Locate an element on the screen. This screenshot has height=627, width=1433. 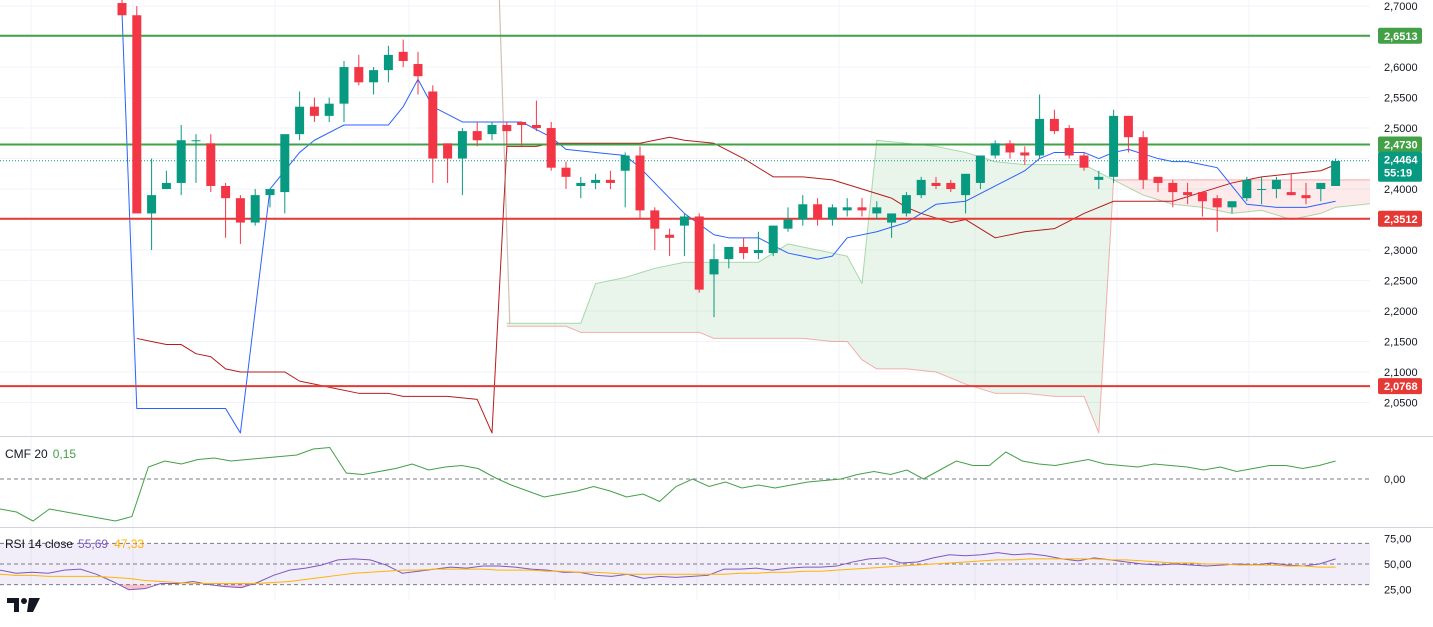
level-price-label: 2,4730 is located at coordinates (1400, 144).